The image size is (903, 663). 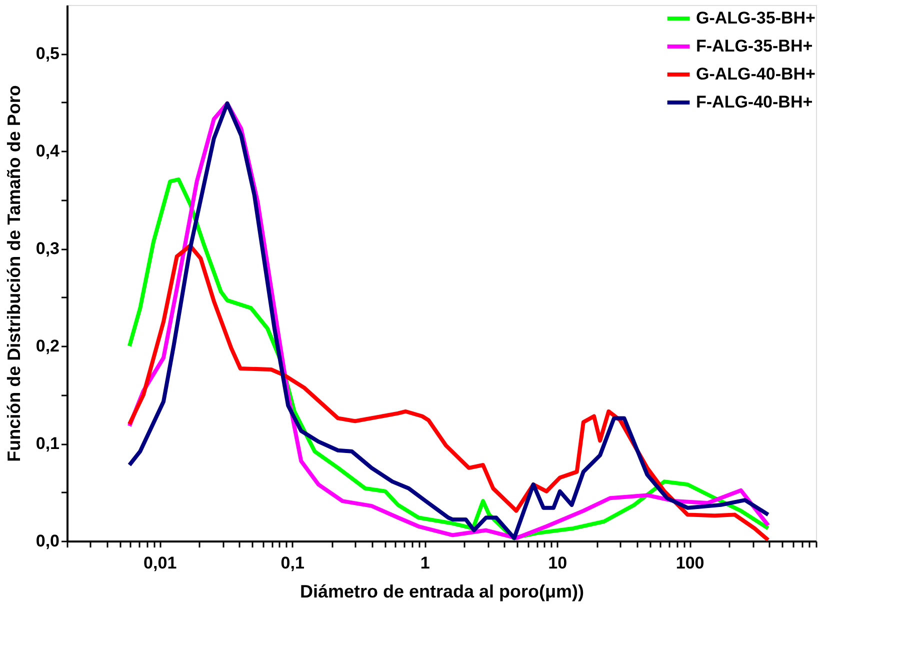 What do you see at coordinates (160, 563) in the screenshot?
I see `x-tick-label: 0,01` at bounding box center [160, 563].